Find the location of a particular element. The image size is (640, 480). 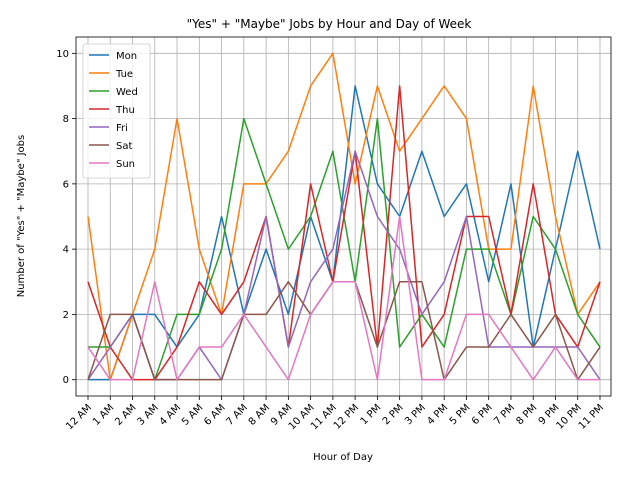

legend: Mon Tue Wed Thu Fri Sat Sun is located at coordinates (116, 111).